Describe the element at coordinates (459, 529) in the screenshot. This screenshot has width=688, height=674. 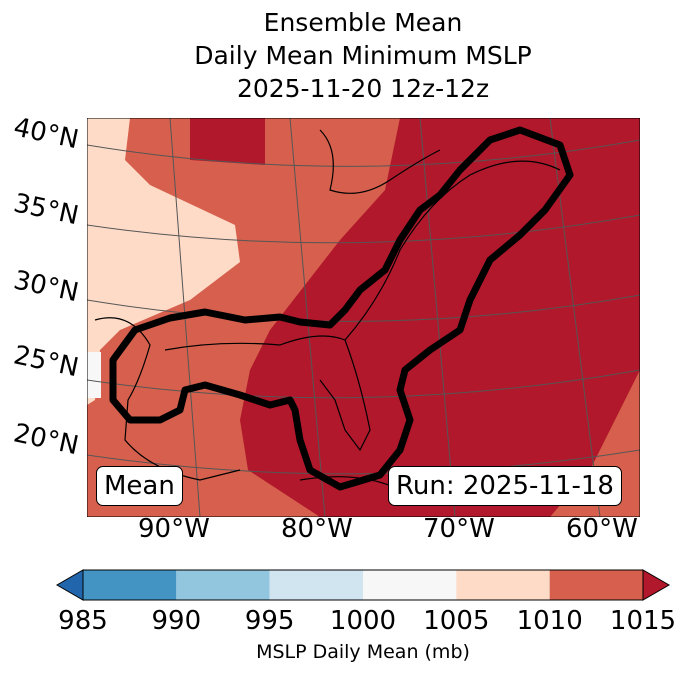
I see `lon-label-70: 70°W` at that location.